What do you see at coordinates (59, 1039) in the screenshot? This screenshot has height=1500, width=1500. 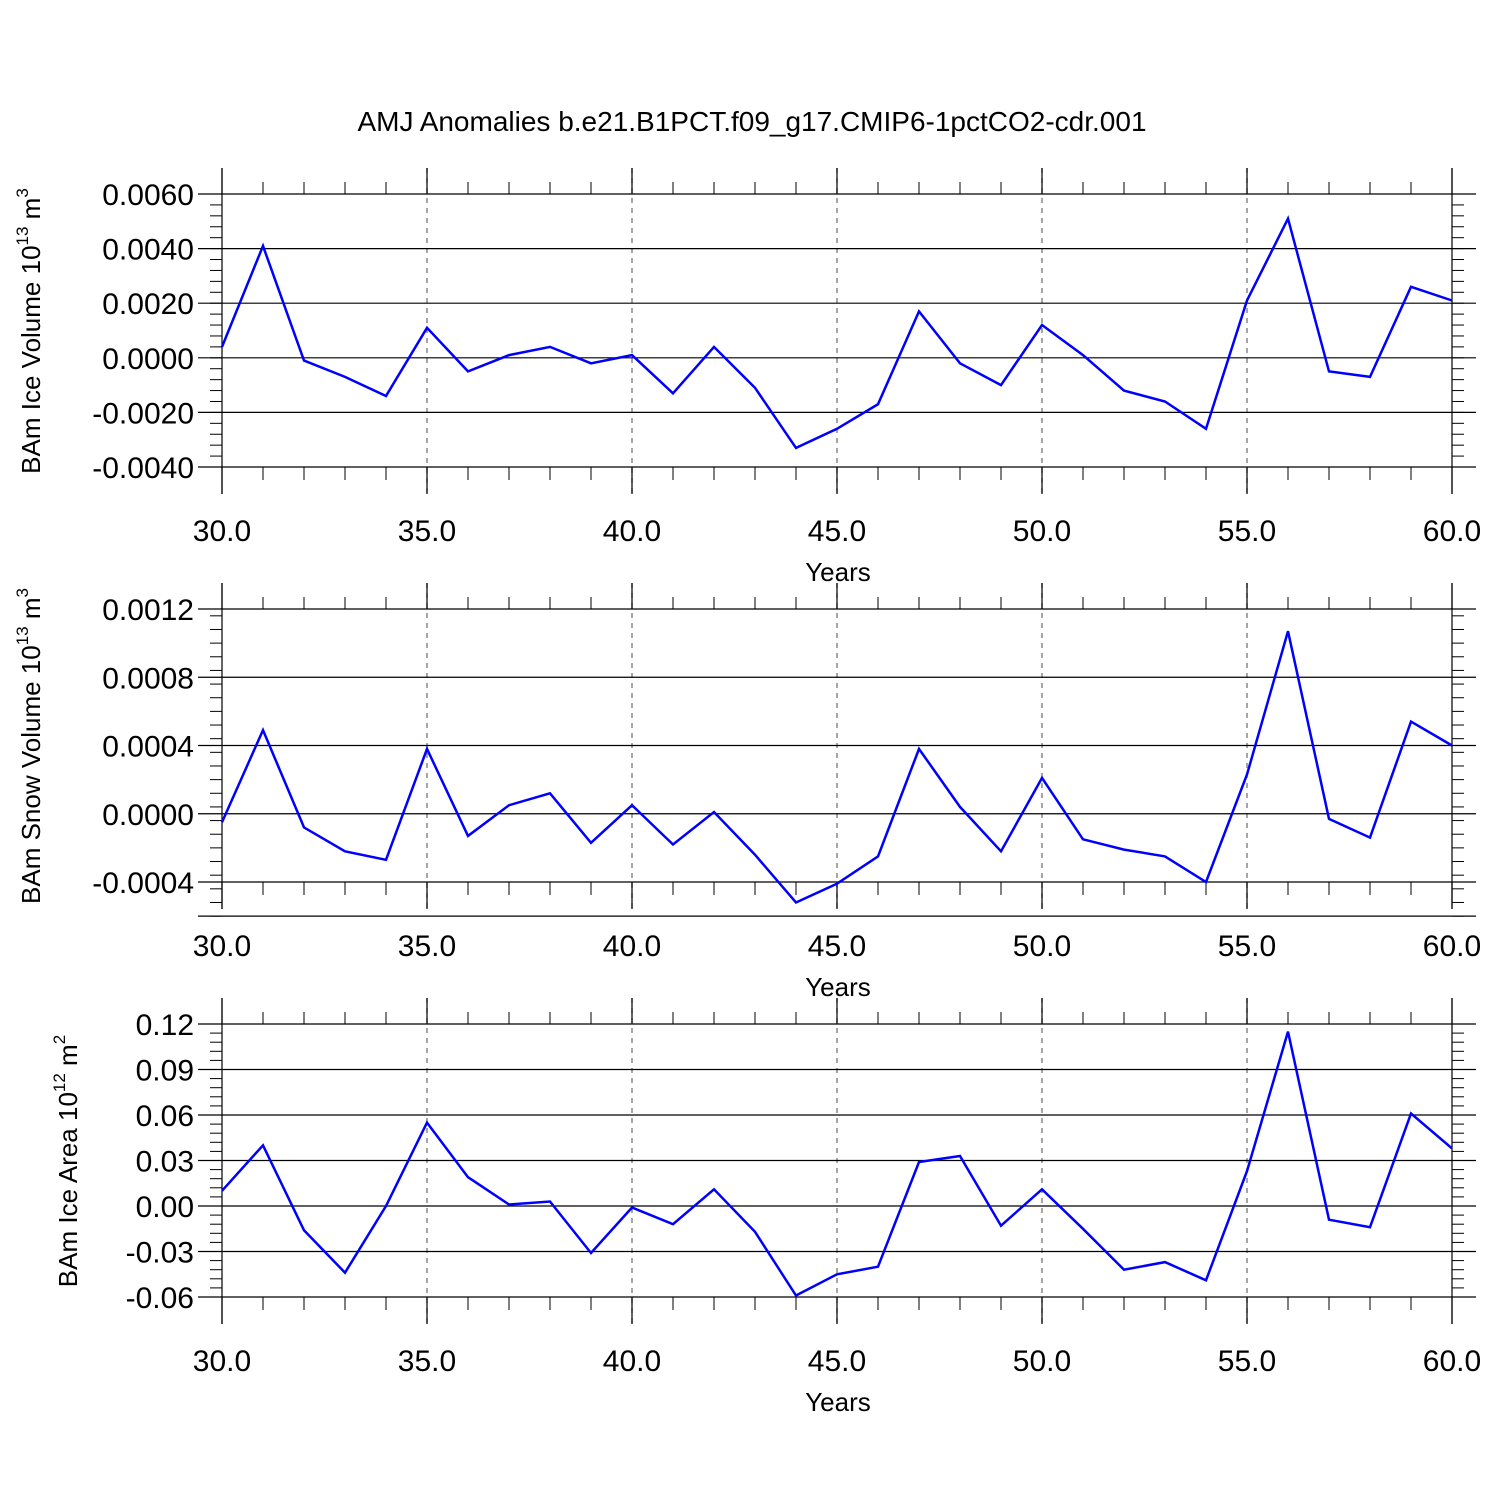 I see `y-axis-label-unit-exp: 2` at bounding box center [59, 1039].